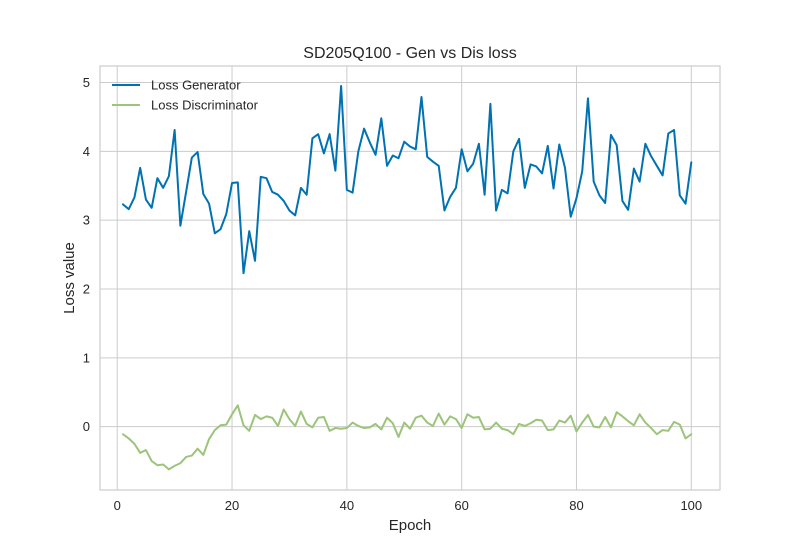  Describe the element at coordinates (691, 505) in the screenshot. I see `x-tick-label: 100` at that location.